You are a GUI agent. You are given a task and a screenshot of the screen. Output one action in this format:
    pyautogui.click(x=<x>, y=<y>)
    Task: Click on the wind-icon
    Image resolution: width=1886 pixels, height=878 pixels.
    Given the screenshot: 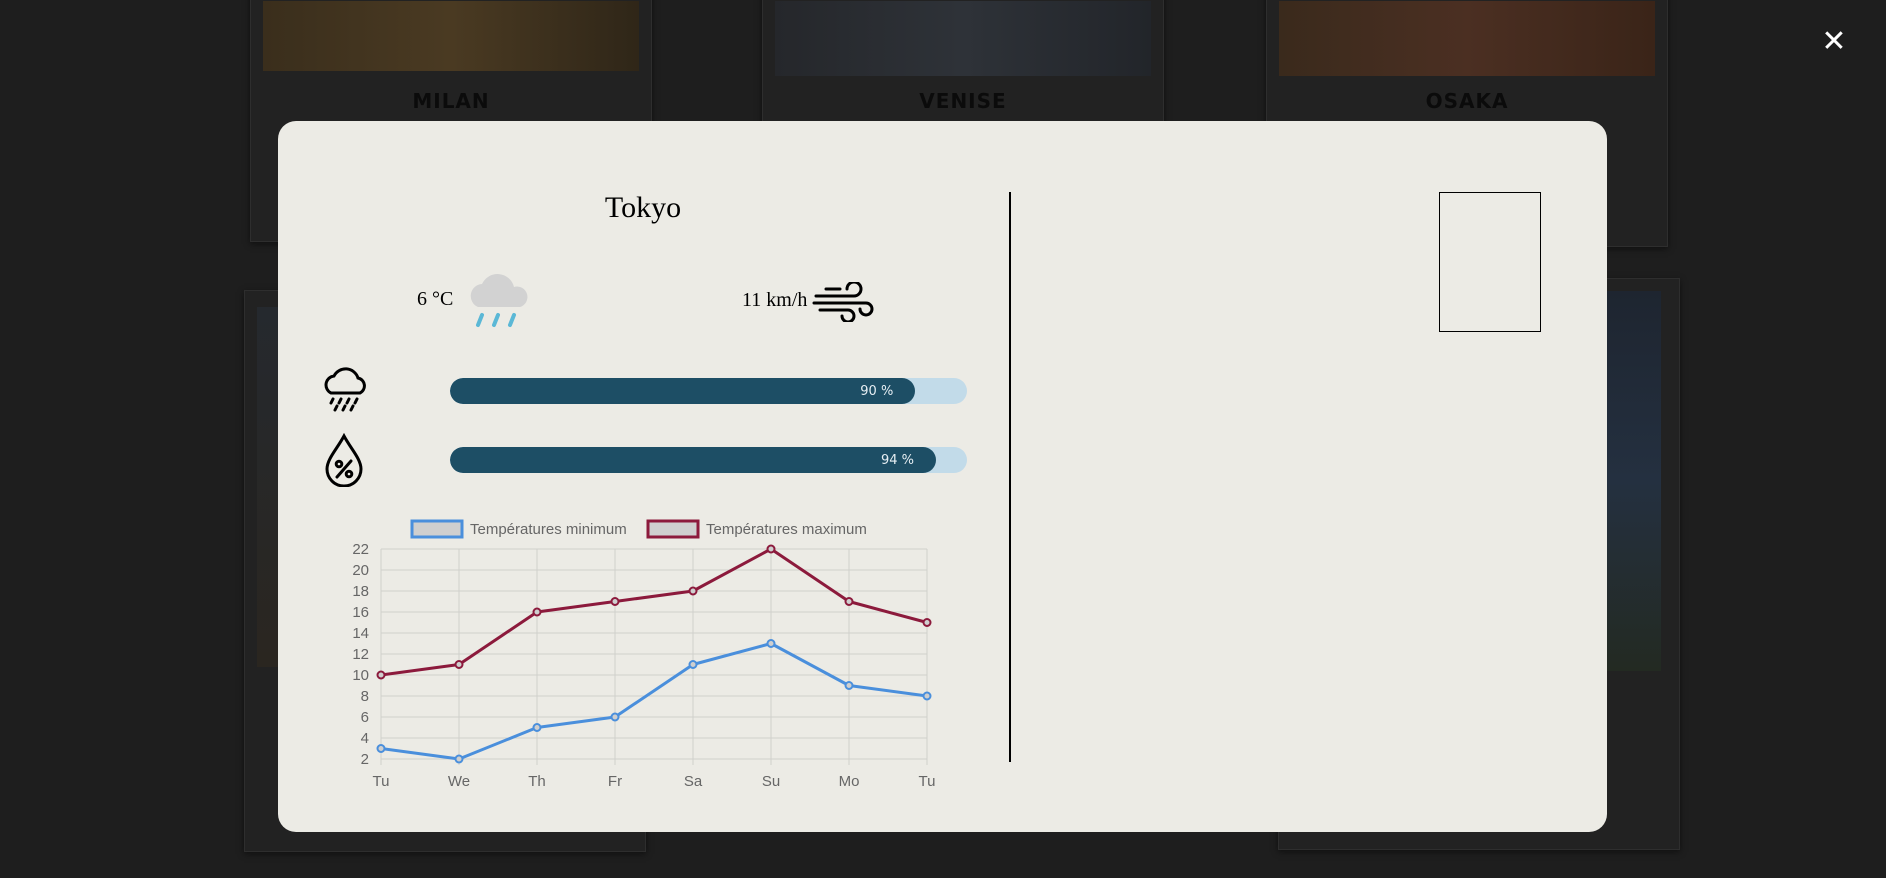 What is the action you would take?
    pyautogui.click(x=844, y=303)
    